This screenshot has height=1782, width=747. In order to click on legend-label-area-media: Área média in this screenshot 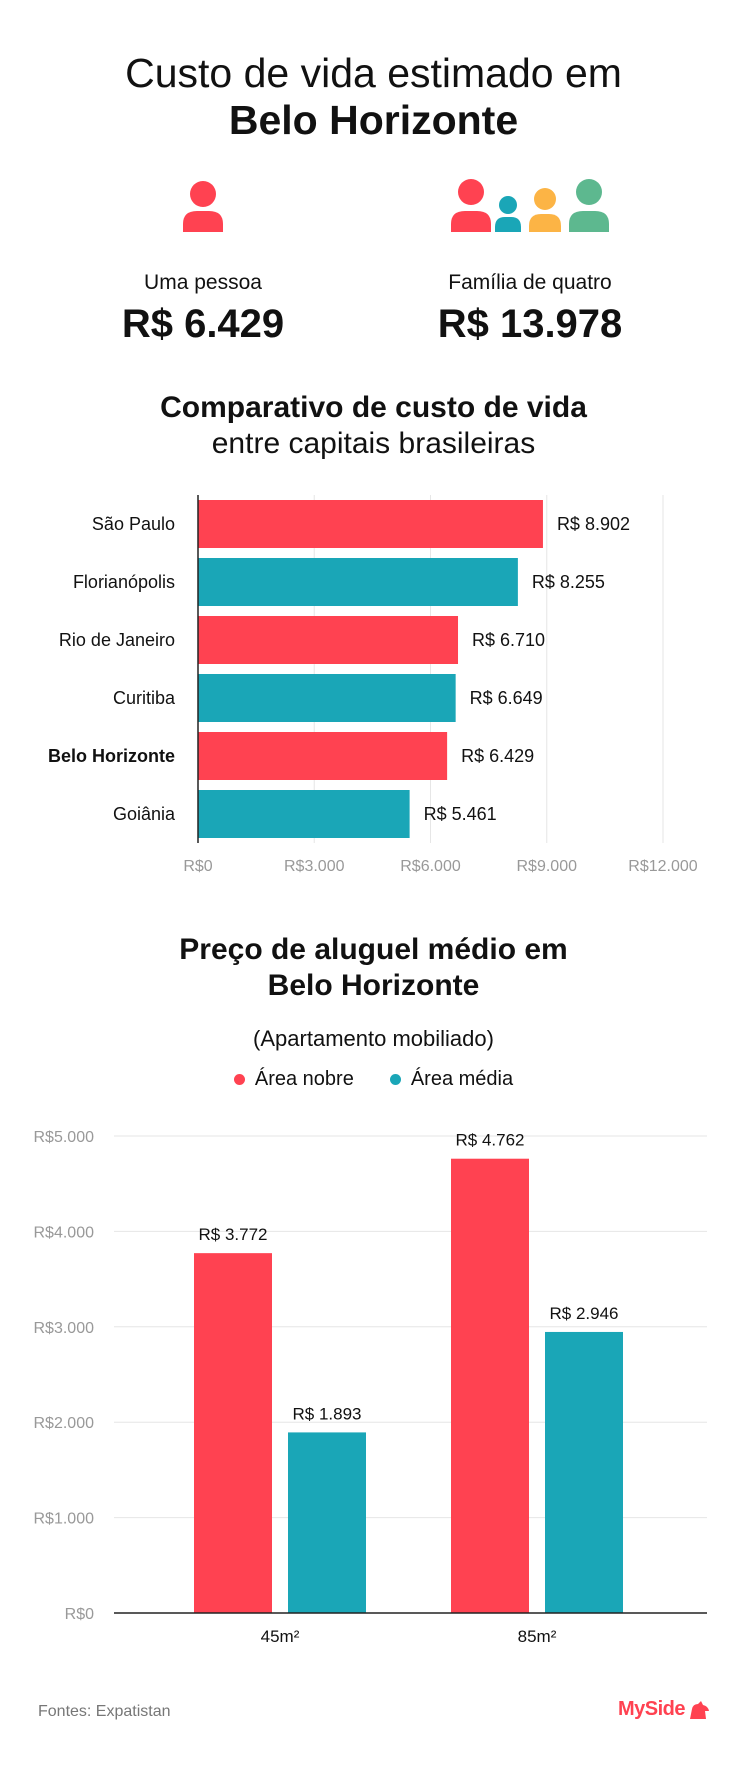, I will do `click(462, 1079)`.